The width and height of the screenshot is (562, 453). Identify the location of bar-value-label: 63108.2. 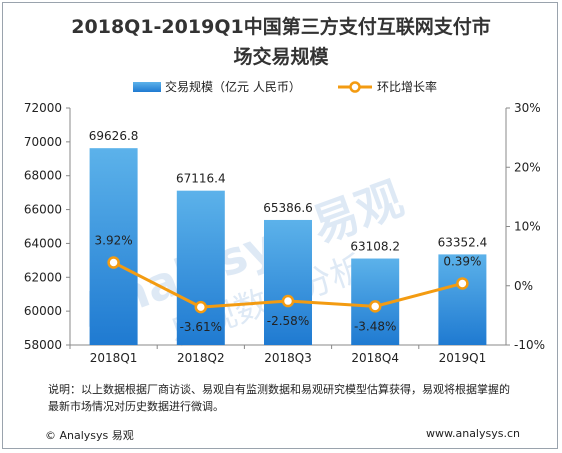
(375, 247).